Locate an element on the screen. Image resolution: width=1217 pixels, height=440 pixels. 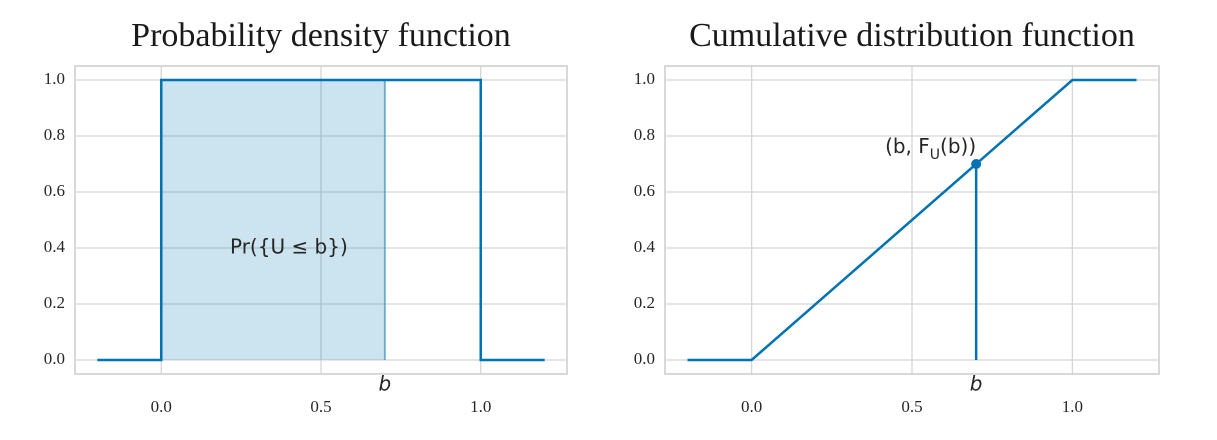
point-label-part: (b, F is located at coordinates (907, 146).